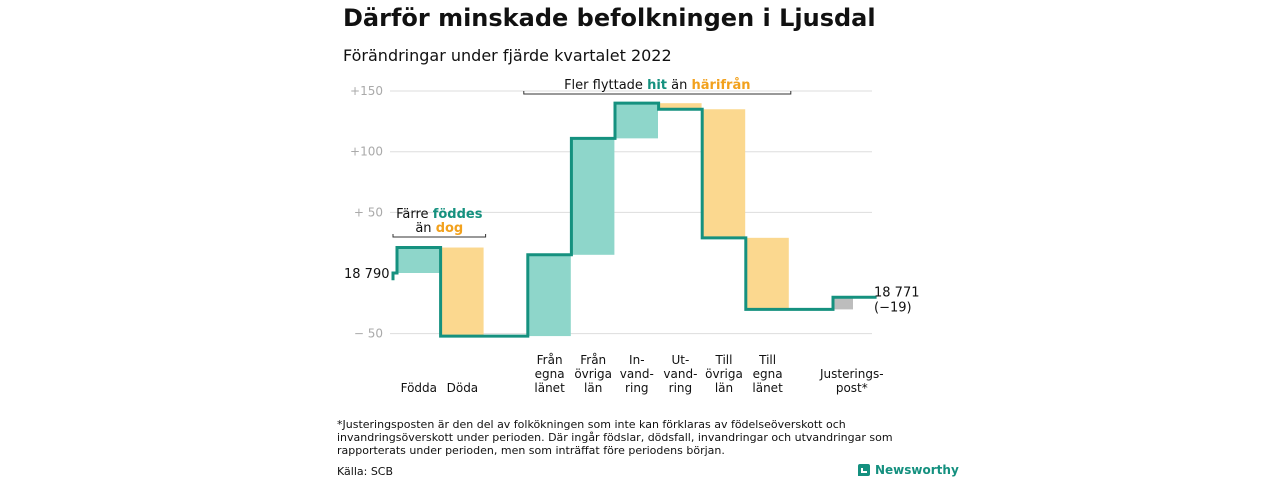 This screenshot has height=480, width=1280. I want to click on annotation-births-line2-segment-0: än, so click(425, 228).